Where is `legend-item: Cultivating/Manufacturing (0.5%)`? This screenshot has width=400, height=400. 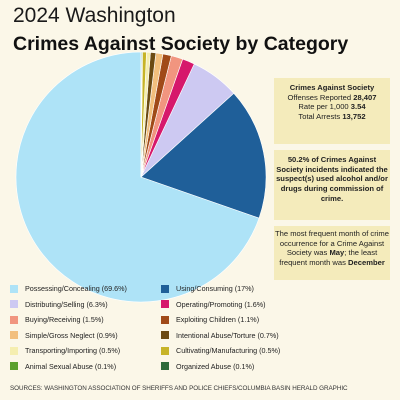 legend-item: Cultivating/Manufacturing (0.5%) is located at coordinates (220, 350).